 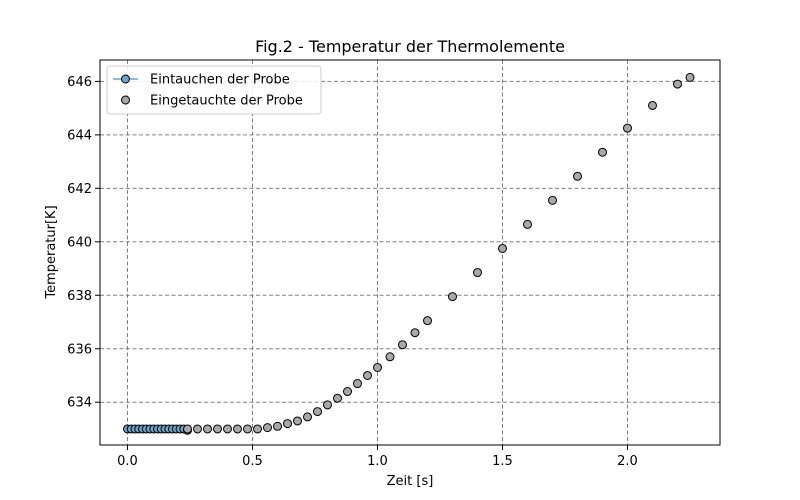 What do you see at coordinates (220, 80) in the screenshot?
I see `legend-label: Eintauchen der Probe` at bounding box center [220, 80].